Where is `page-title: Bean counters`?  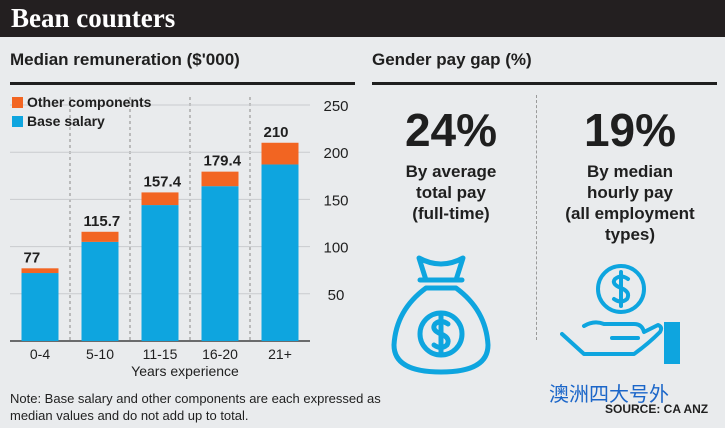 page-title: Bean counters is located at coordinates (93, 18).